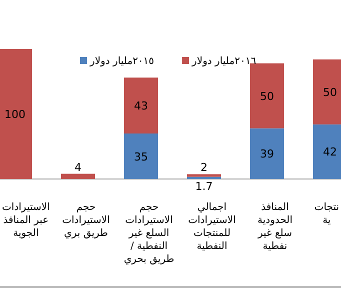  I want to click on x-tick-label: حجم الاستيرادات طريق بري, so click(86, 220).